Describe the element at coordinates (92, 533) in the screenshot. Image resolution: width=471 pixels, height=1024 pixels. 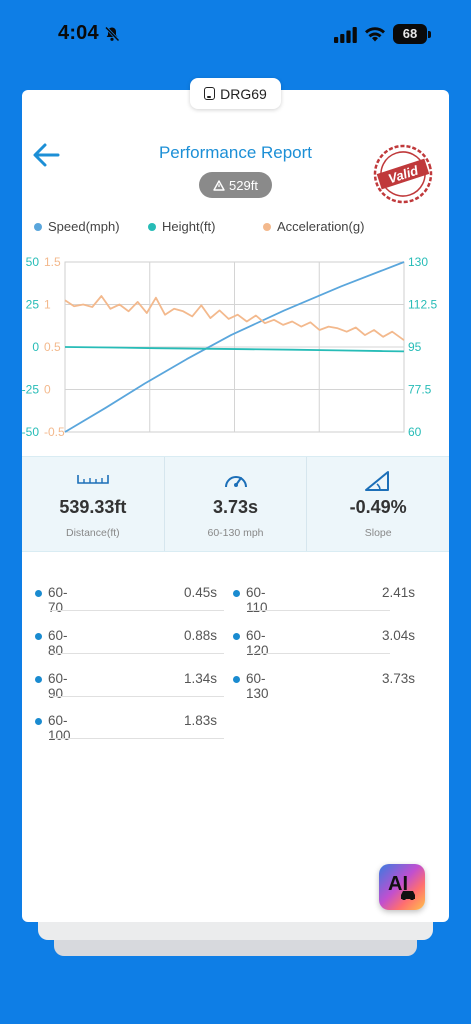
I see `stat-label: Distance(ft)` at that location.